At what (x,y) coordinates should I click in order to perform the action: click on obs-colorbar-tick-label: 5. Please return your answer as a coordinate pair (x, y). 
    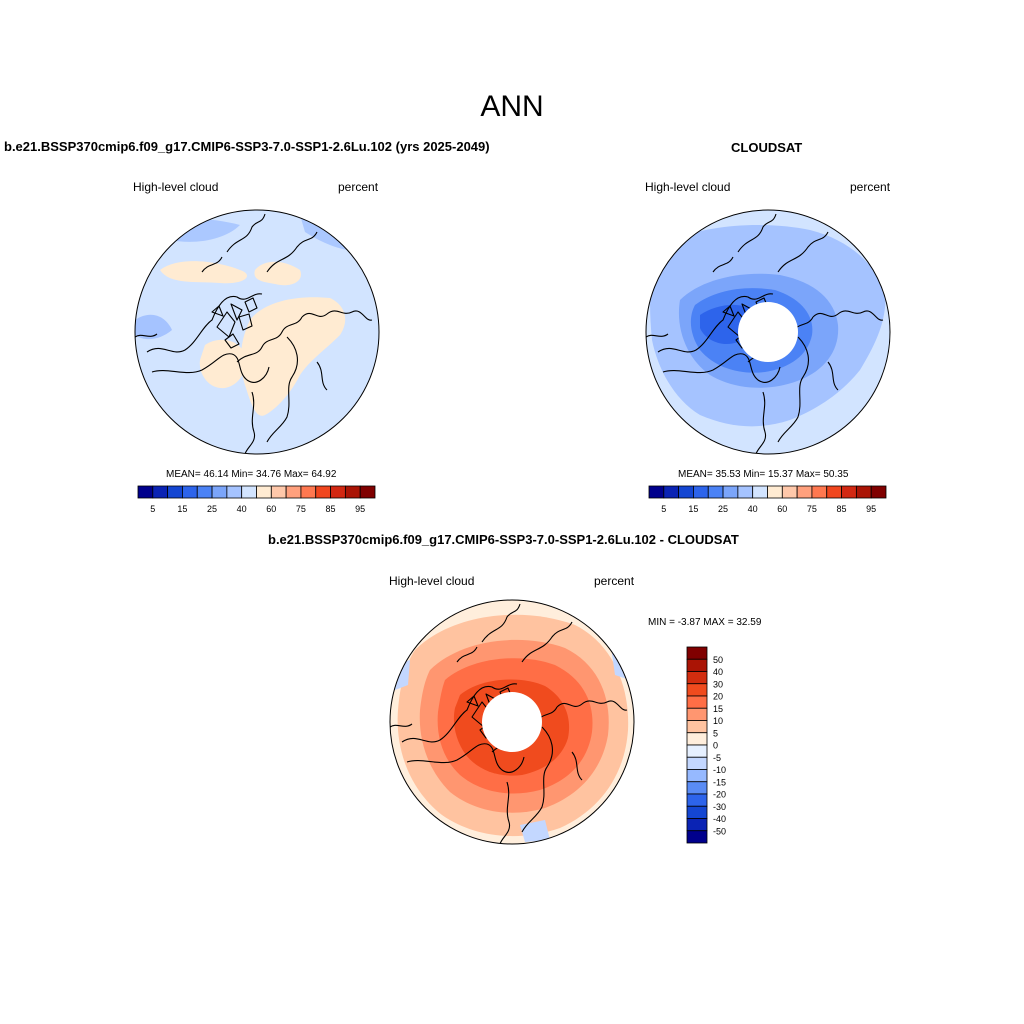
    Looking at the image, I should click on (663, 509).